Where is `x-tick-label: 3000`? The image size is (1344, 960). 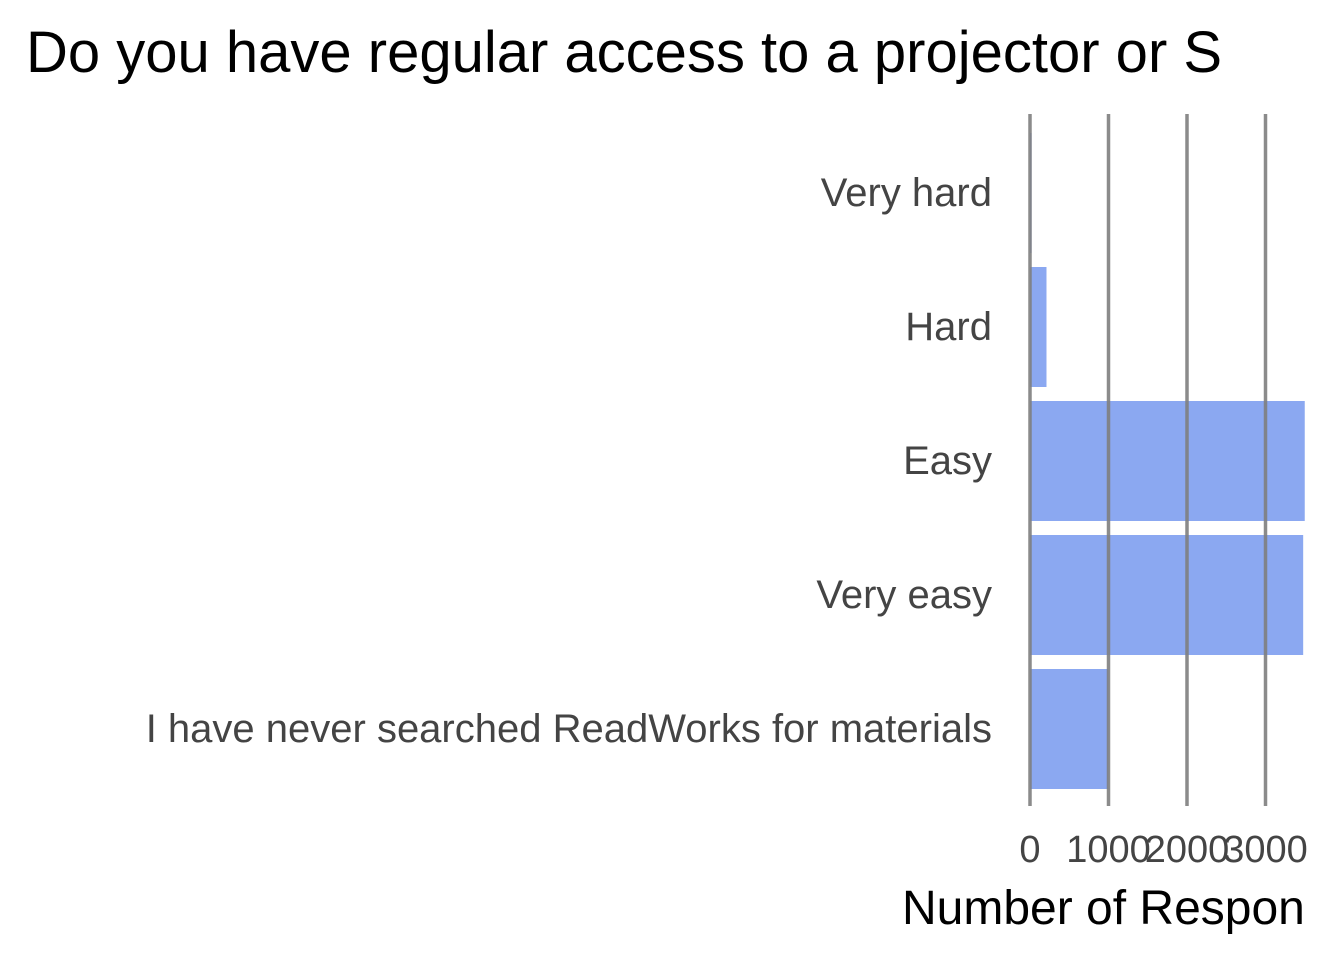 x-tick-label: 3000 is located at coordinates (1265, 850).